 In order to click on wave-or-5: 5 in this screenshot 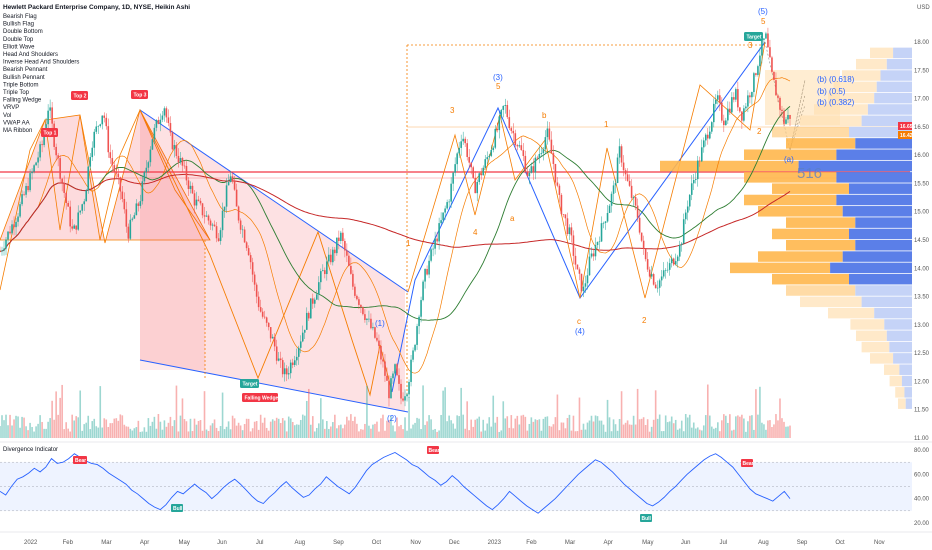, I will do `click(498, 86)`.